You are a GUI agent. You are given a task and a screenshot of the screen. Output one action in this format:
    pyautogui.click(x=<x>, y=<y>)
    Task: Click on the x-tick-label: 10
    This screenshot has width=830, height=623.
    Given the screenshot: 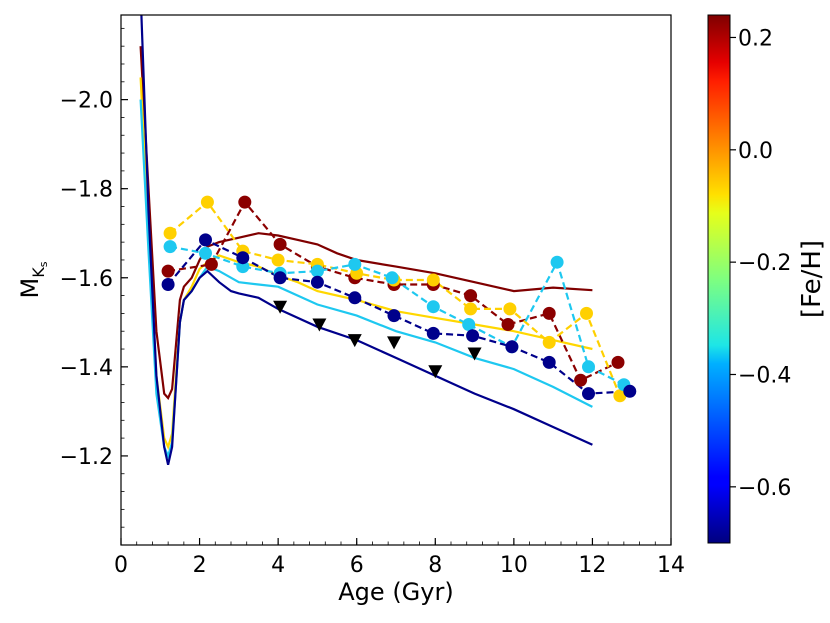 What is the action you would take?
    pyautogui.click(x=514, y=565)
    